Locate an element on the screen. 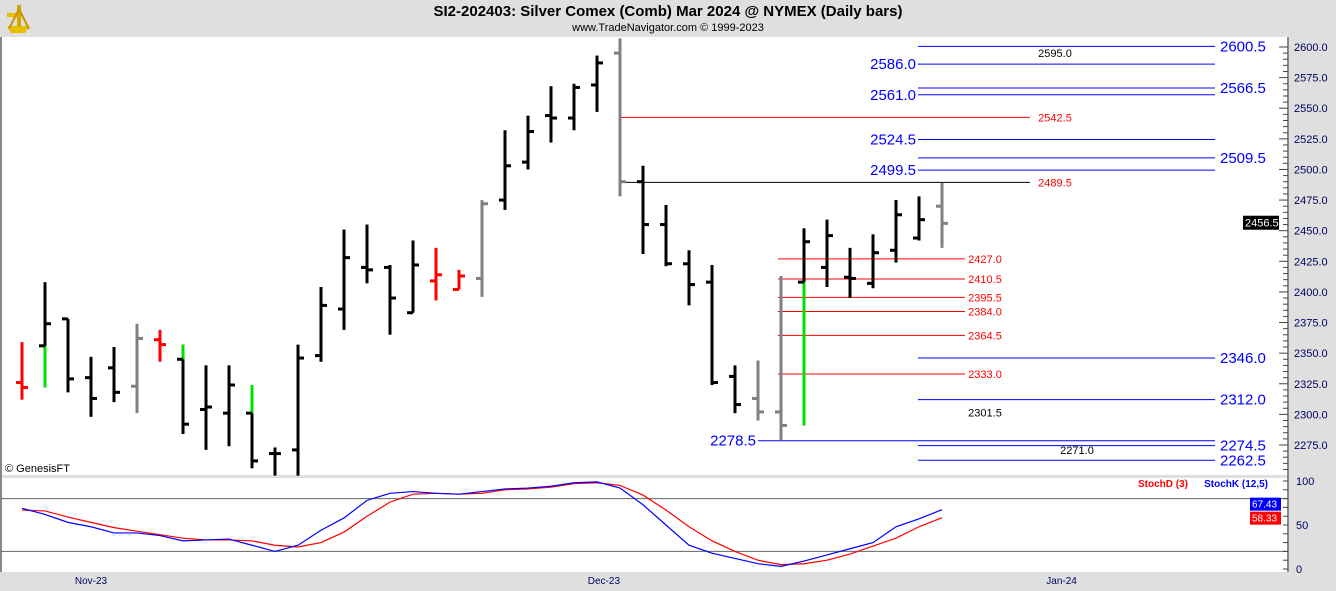 This screenshot has width=1336, height=591. y-tick-label: 2475.0 is located at coordinates (1311, 201).